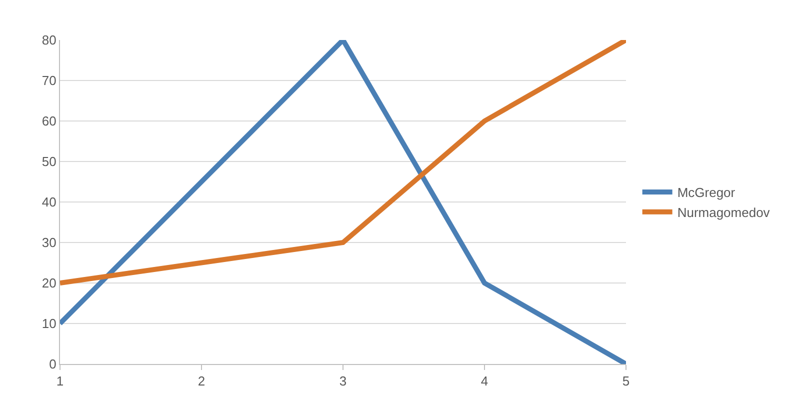  I want to click on y-tick-label: 40, so click(49, 202).